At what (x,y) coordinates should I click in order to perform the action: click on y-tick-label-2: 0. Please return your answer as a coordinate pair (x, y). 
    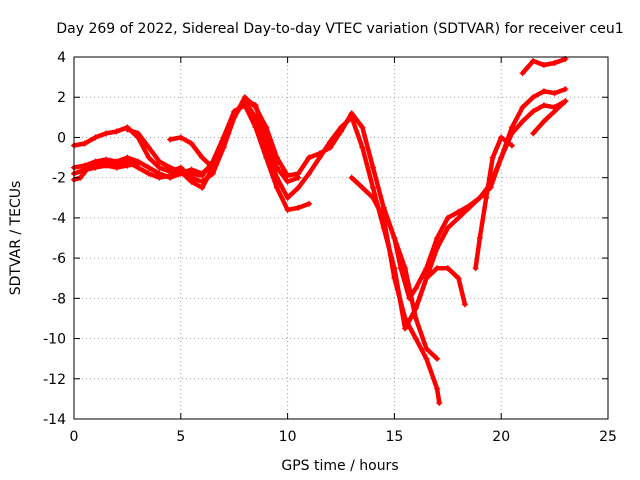
    Looking at the image, I should click on (61, 138).